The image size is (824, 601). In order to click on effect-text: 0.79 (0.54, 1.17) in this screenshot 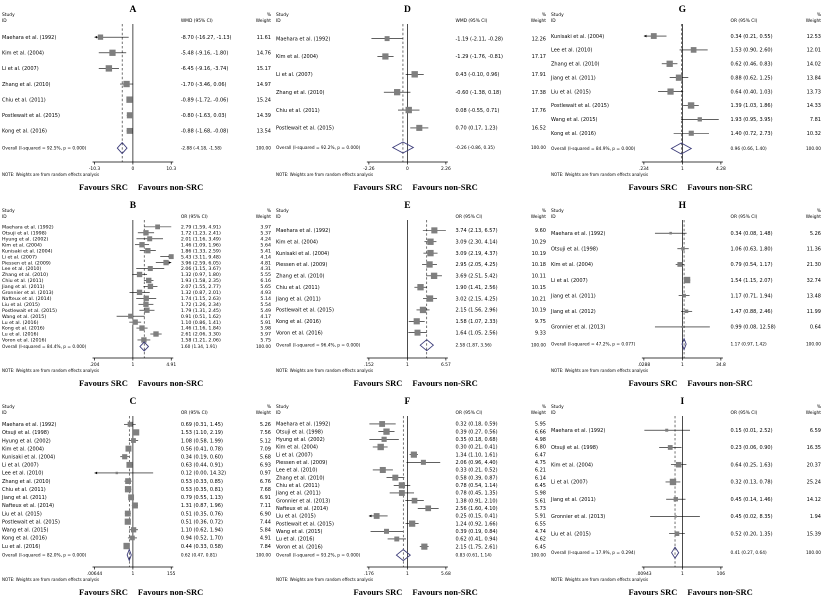, I will do `click(752, 265)`.